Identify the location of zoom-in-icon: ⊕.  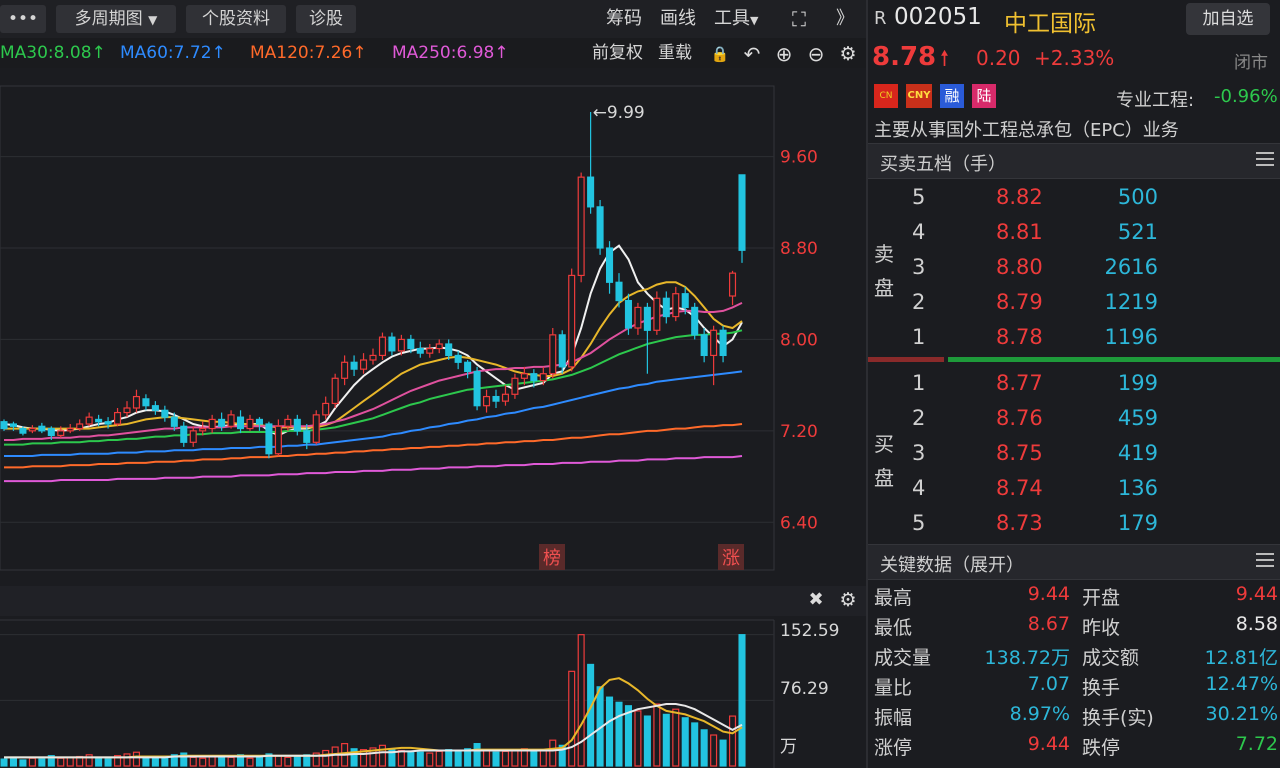
(784, 54).